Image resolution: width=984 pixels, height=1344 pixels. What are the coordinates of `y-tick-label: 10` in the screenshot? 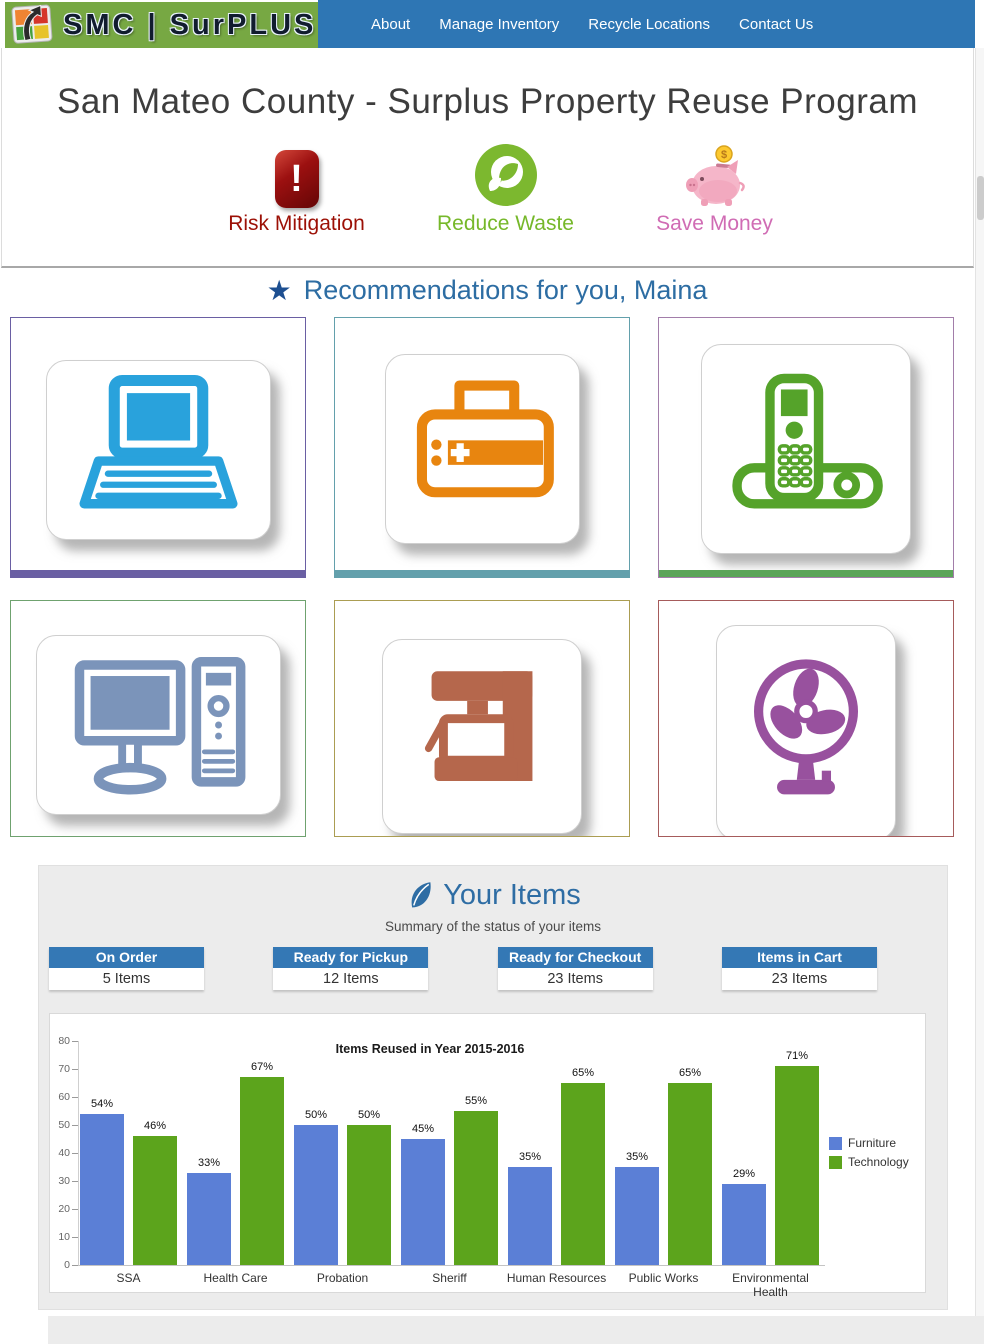 It's located at (64, 1237).